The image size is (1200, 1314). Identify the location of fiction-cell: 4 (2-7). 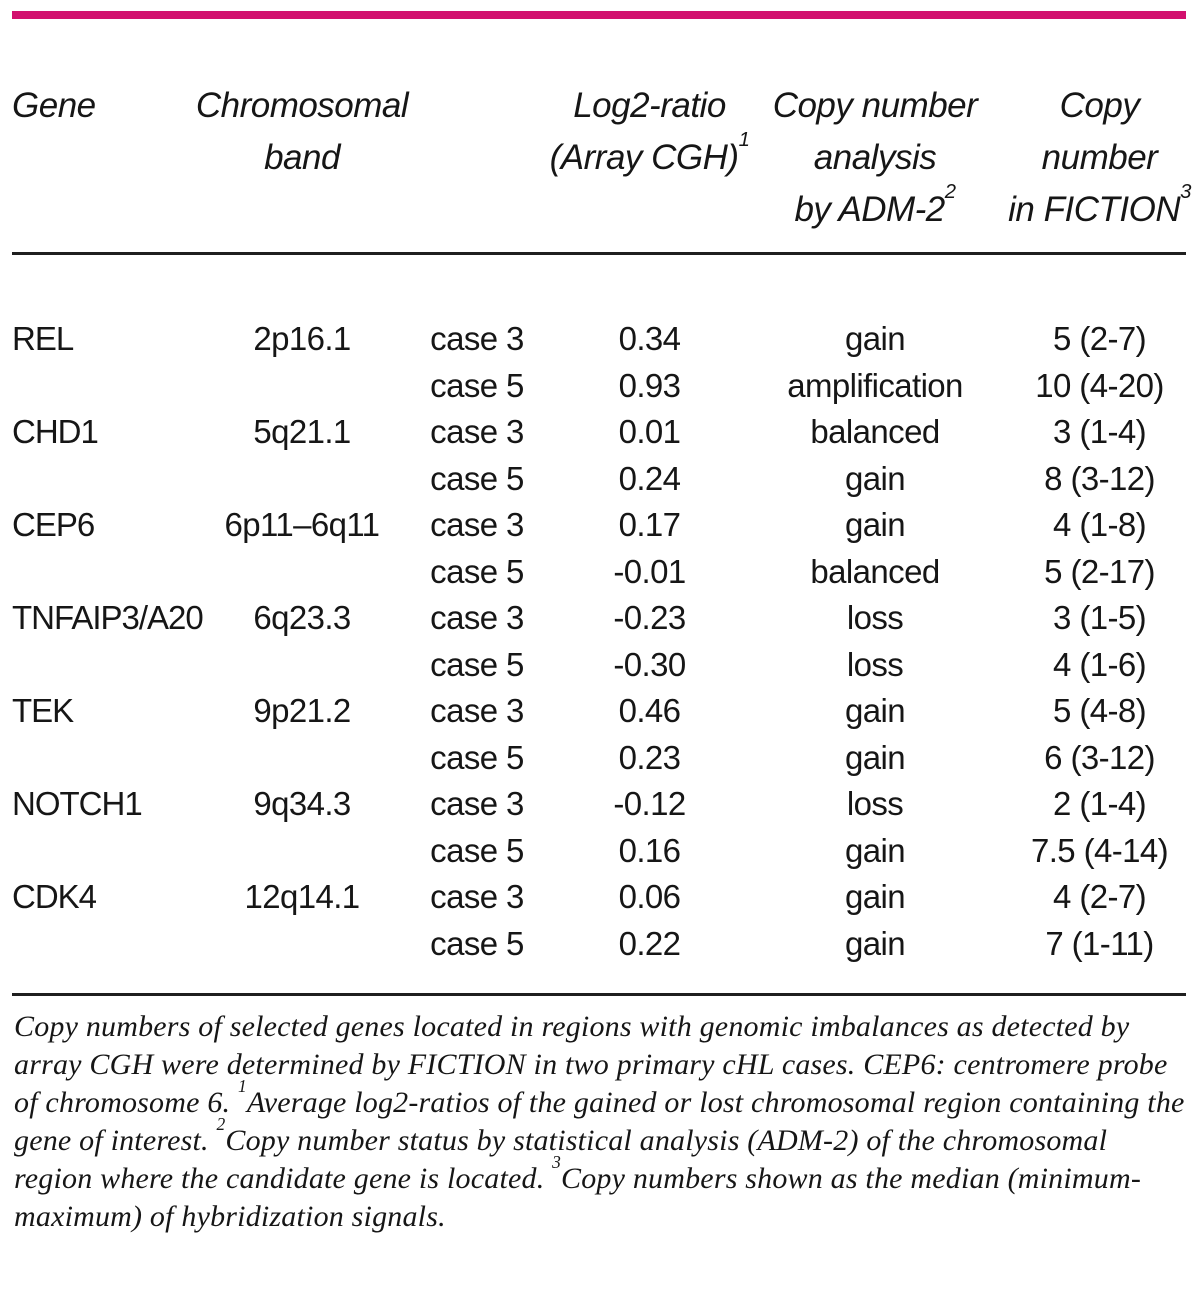
(1100, 897).